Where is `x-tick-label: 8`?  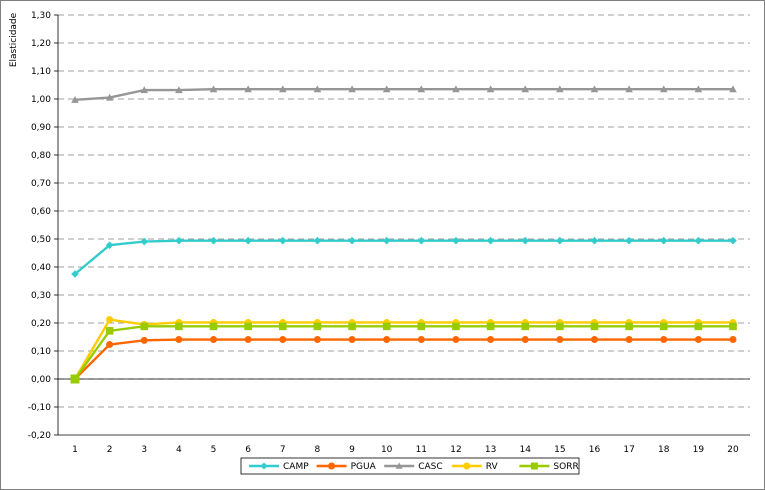
x-tick-label: 8 is located at coordinates (318, 450).